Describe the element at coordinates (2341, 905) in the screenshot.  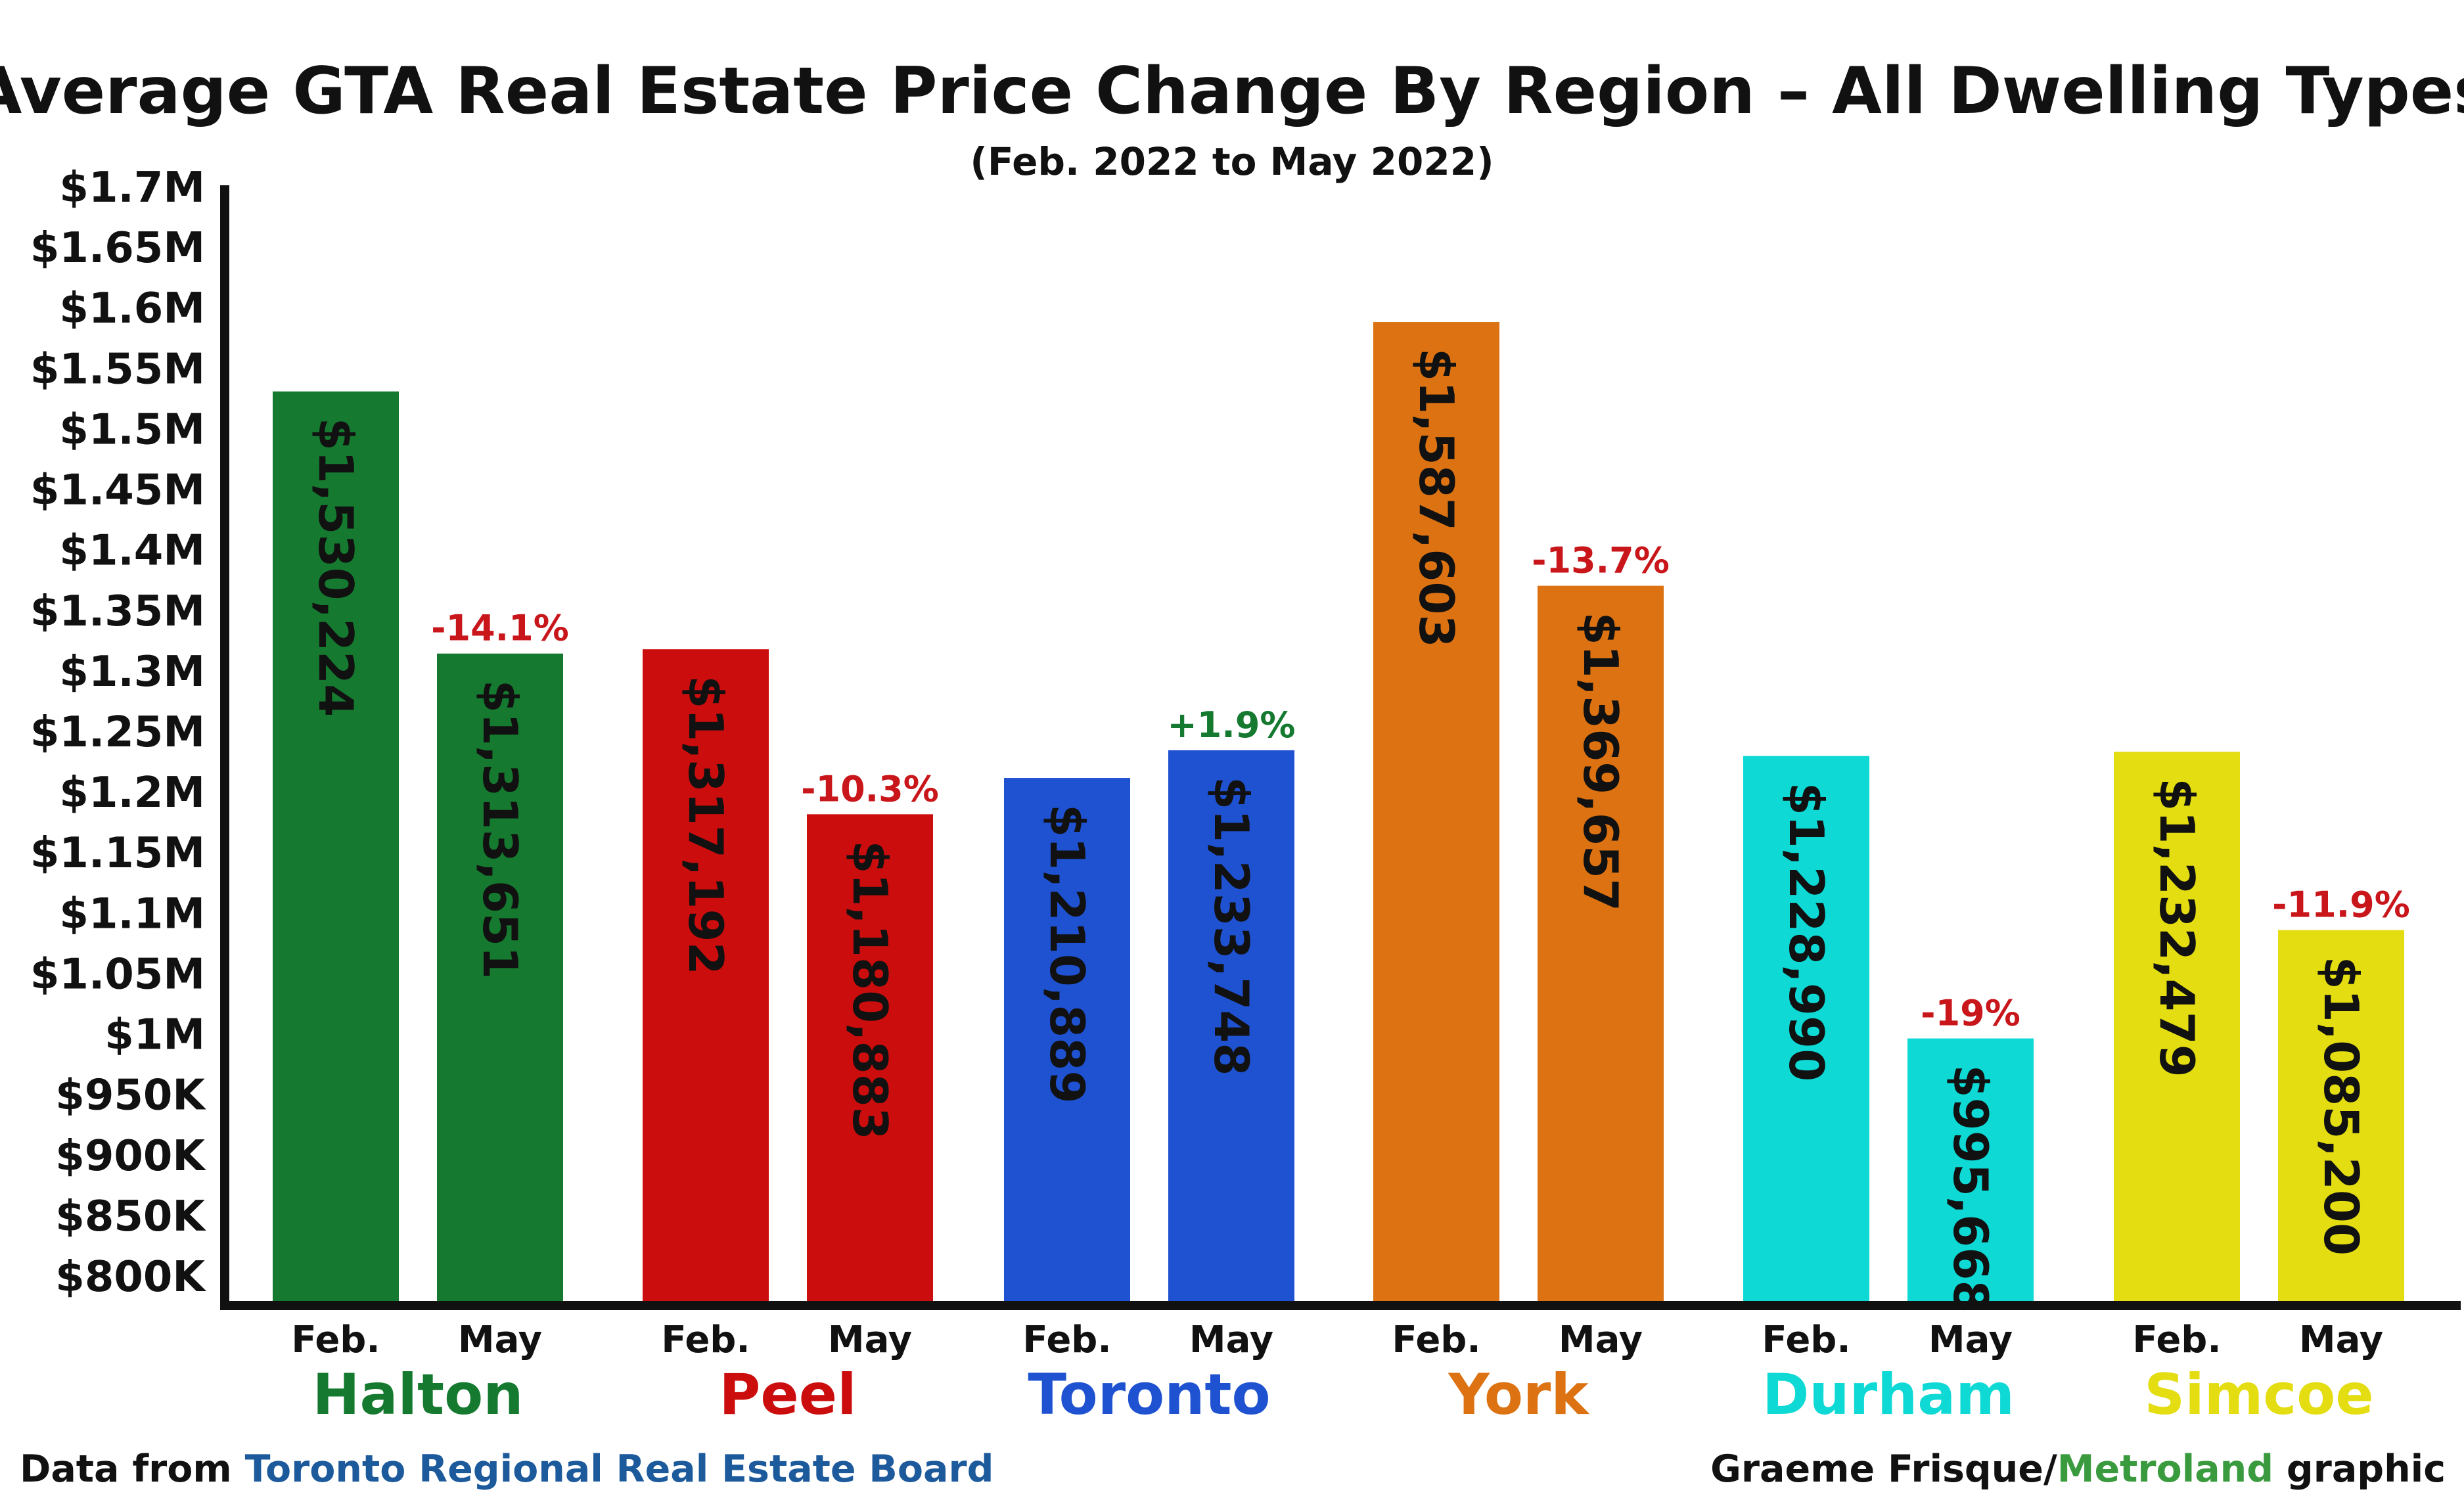
I see `change-label: -11.9%` at that location.